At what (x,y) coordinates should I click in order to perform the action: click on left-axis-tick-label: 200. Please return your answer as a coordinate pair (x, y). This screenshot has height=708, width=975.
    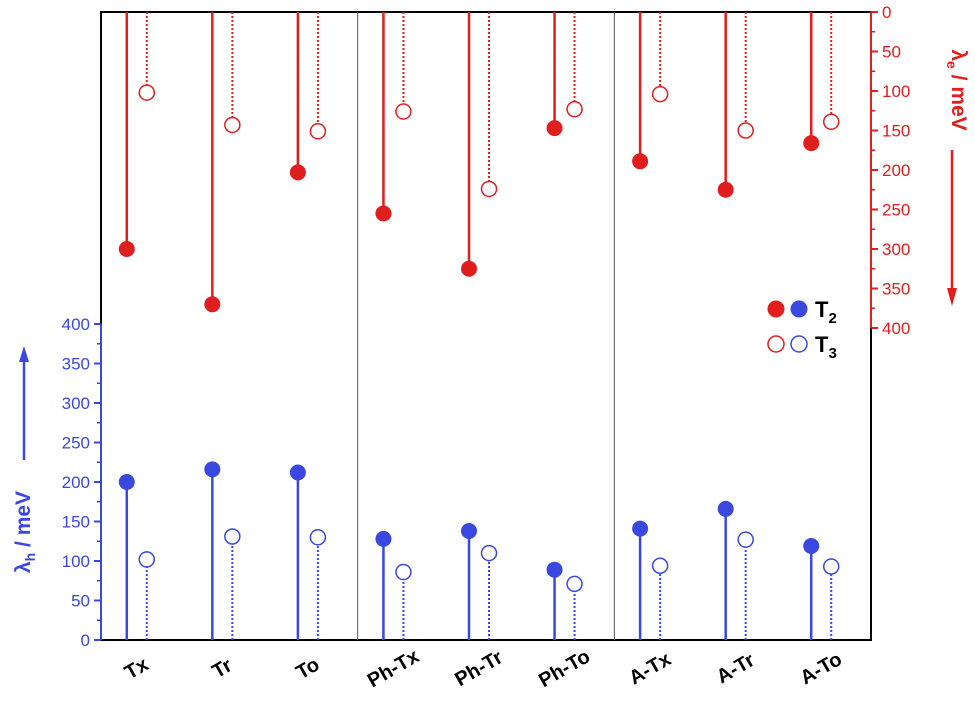
    Looking at the image, I should click on (76, 482).